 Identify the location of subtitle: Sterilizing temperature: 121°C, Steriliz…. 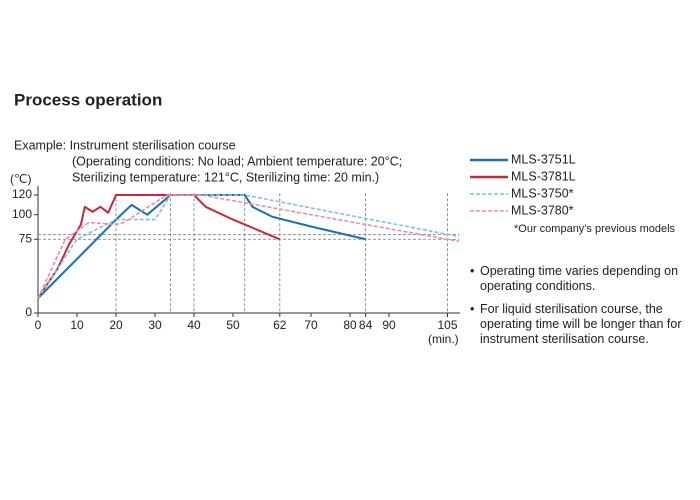
(225, 177).